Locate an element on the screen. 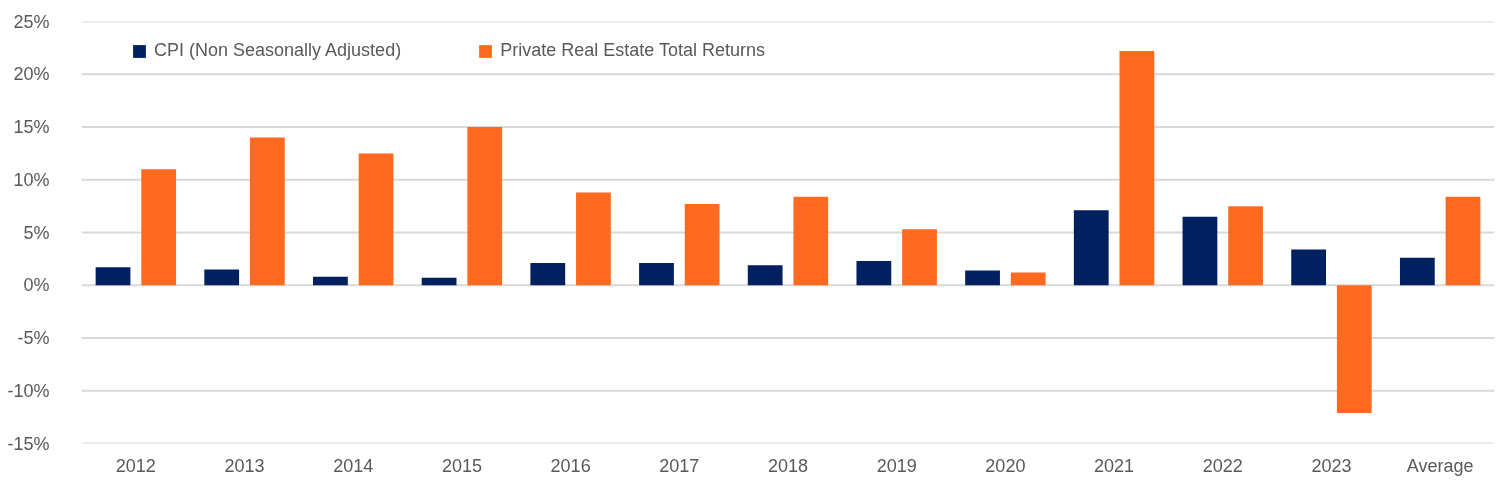  x-tick-label: 2020 is located at coordinates (1005, 465).